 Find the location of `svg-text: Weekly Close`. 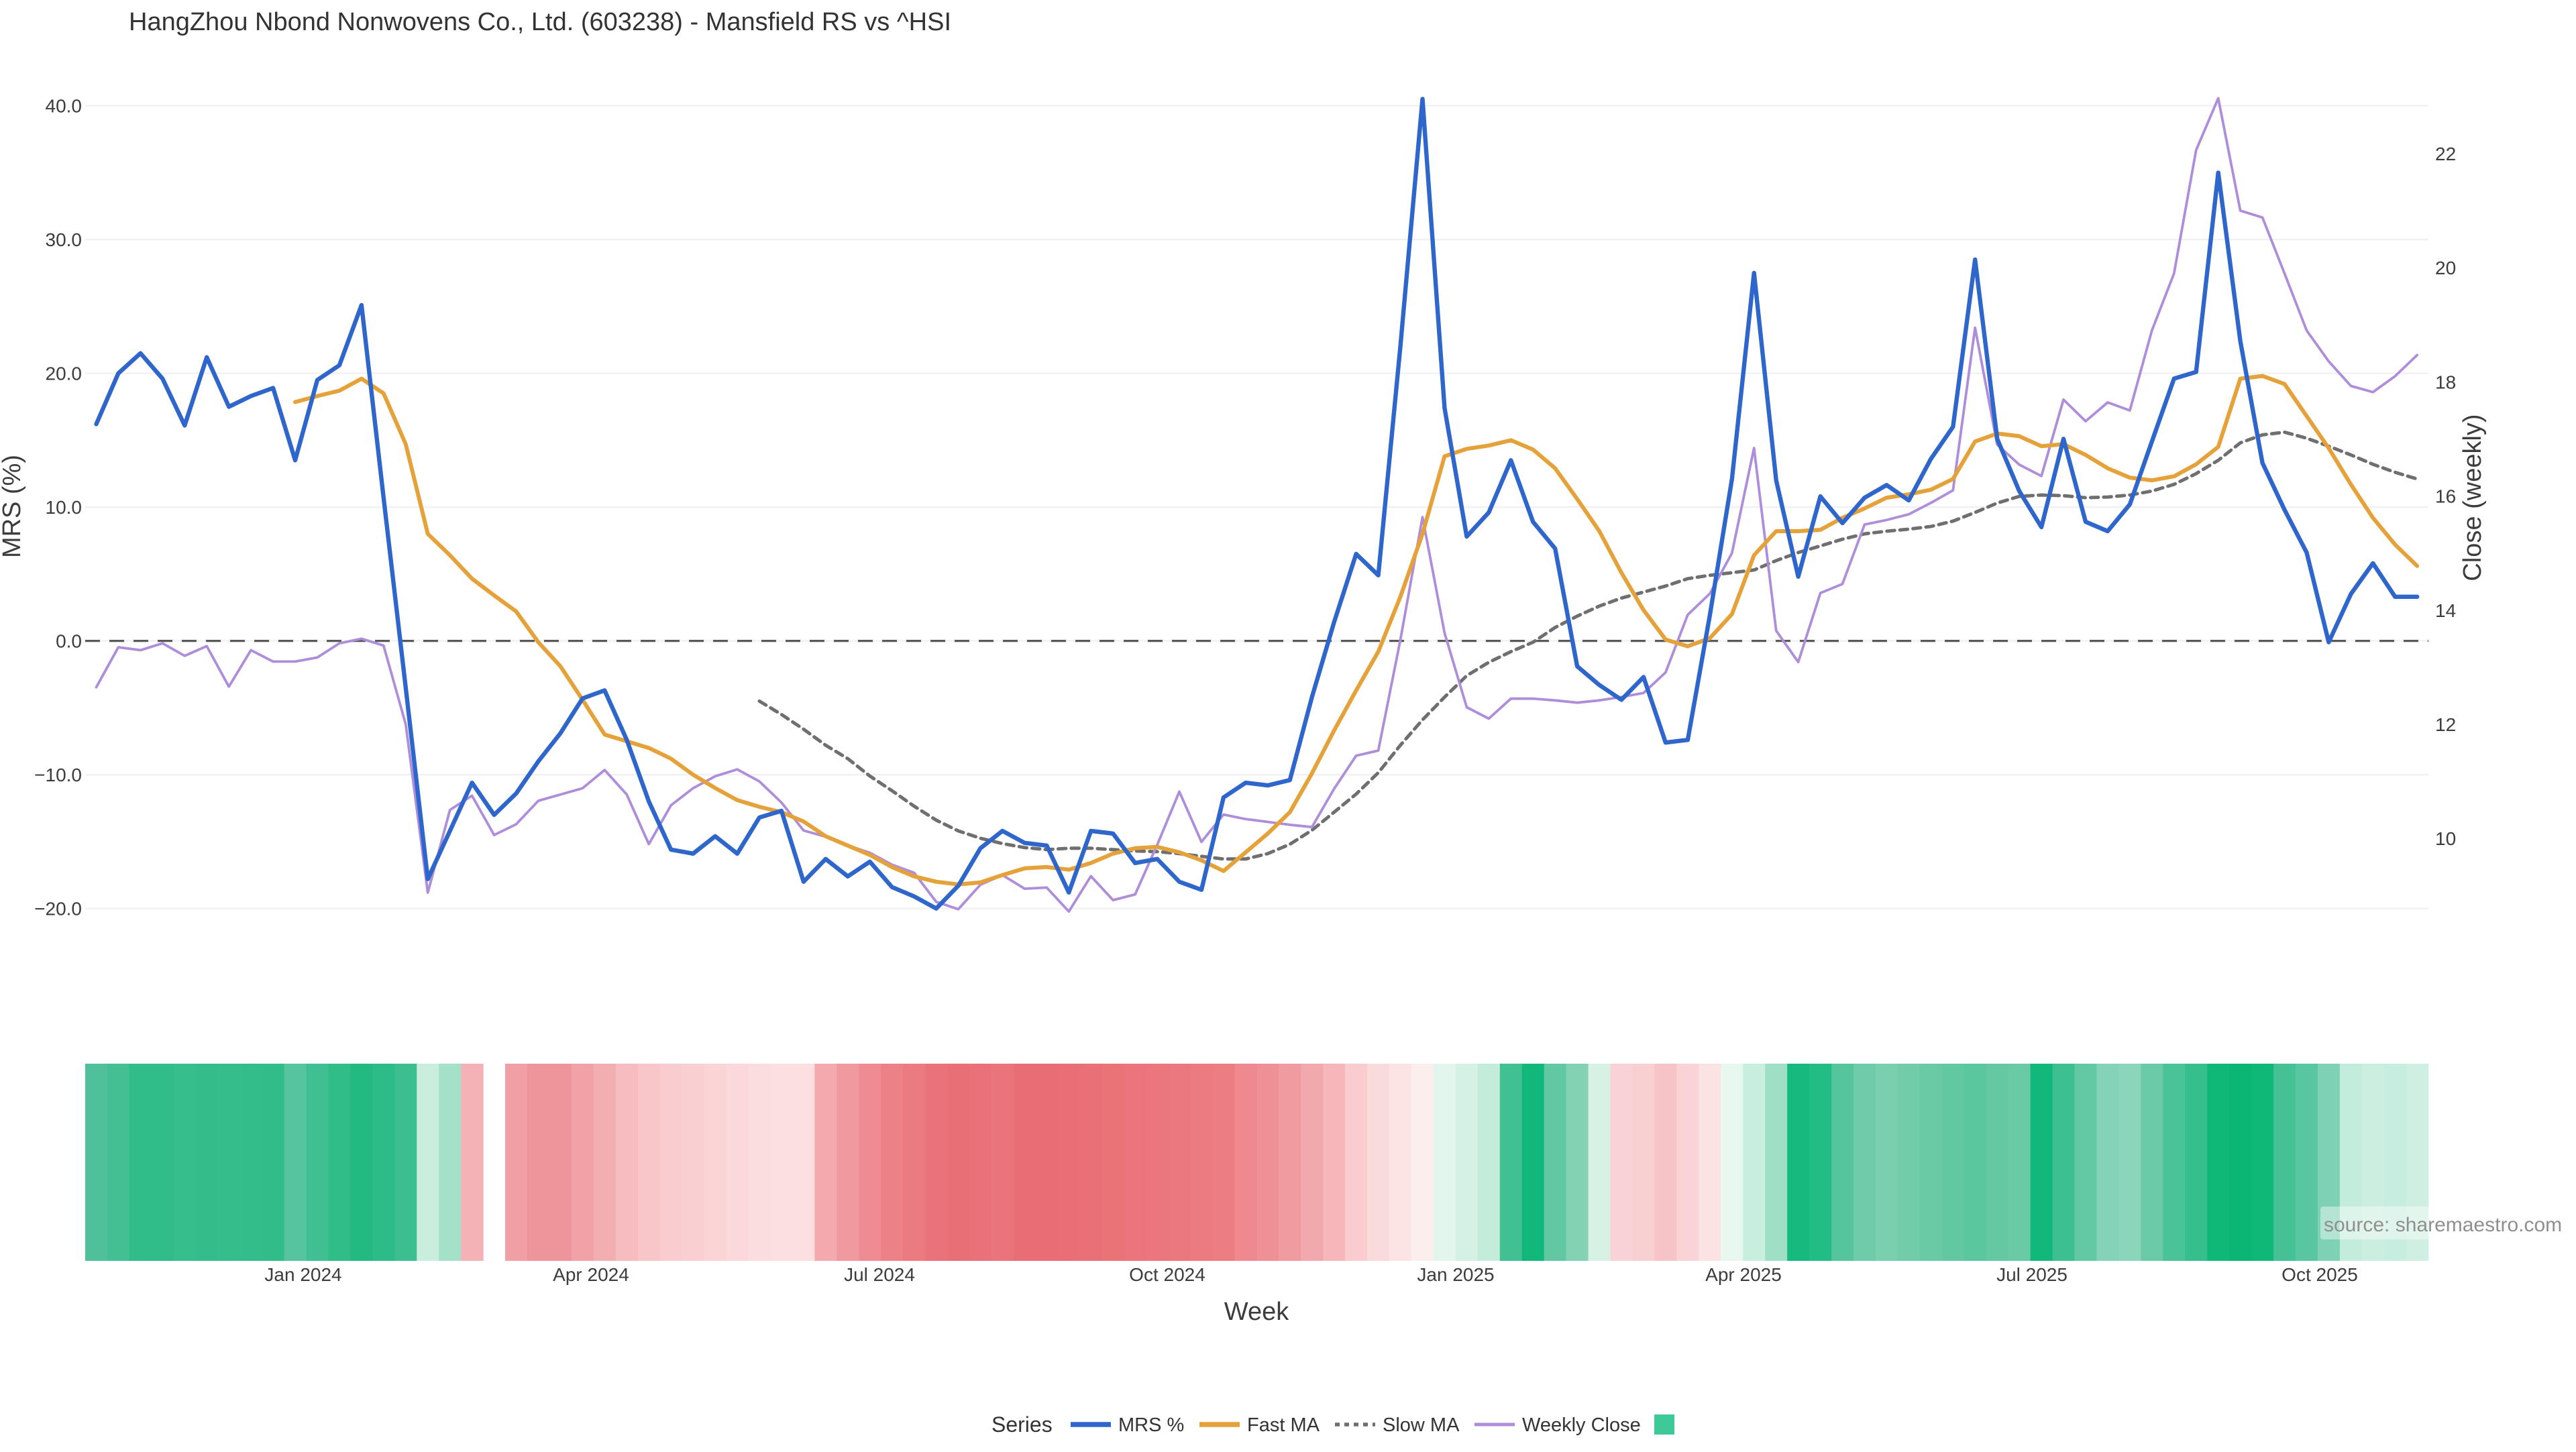

svg-text: Weekly Close is located at coordinates (1581, 1425).